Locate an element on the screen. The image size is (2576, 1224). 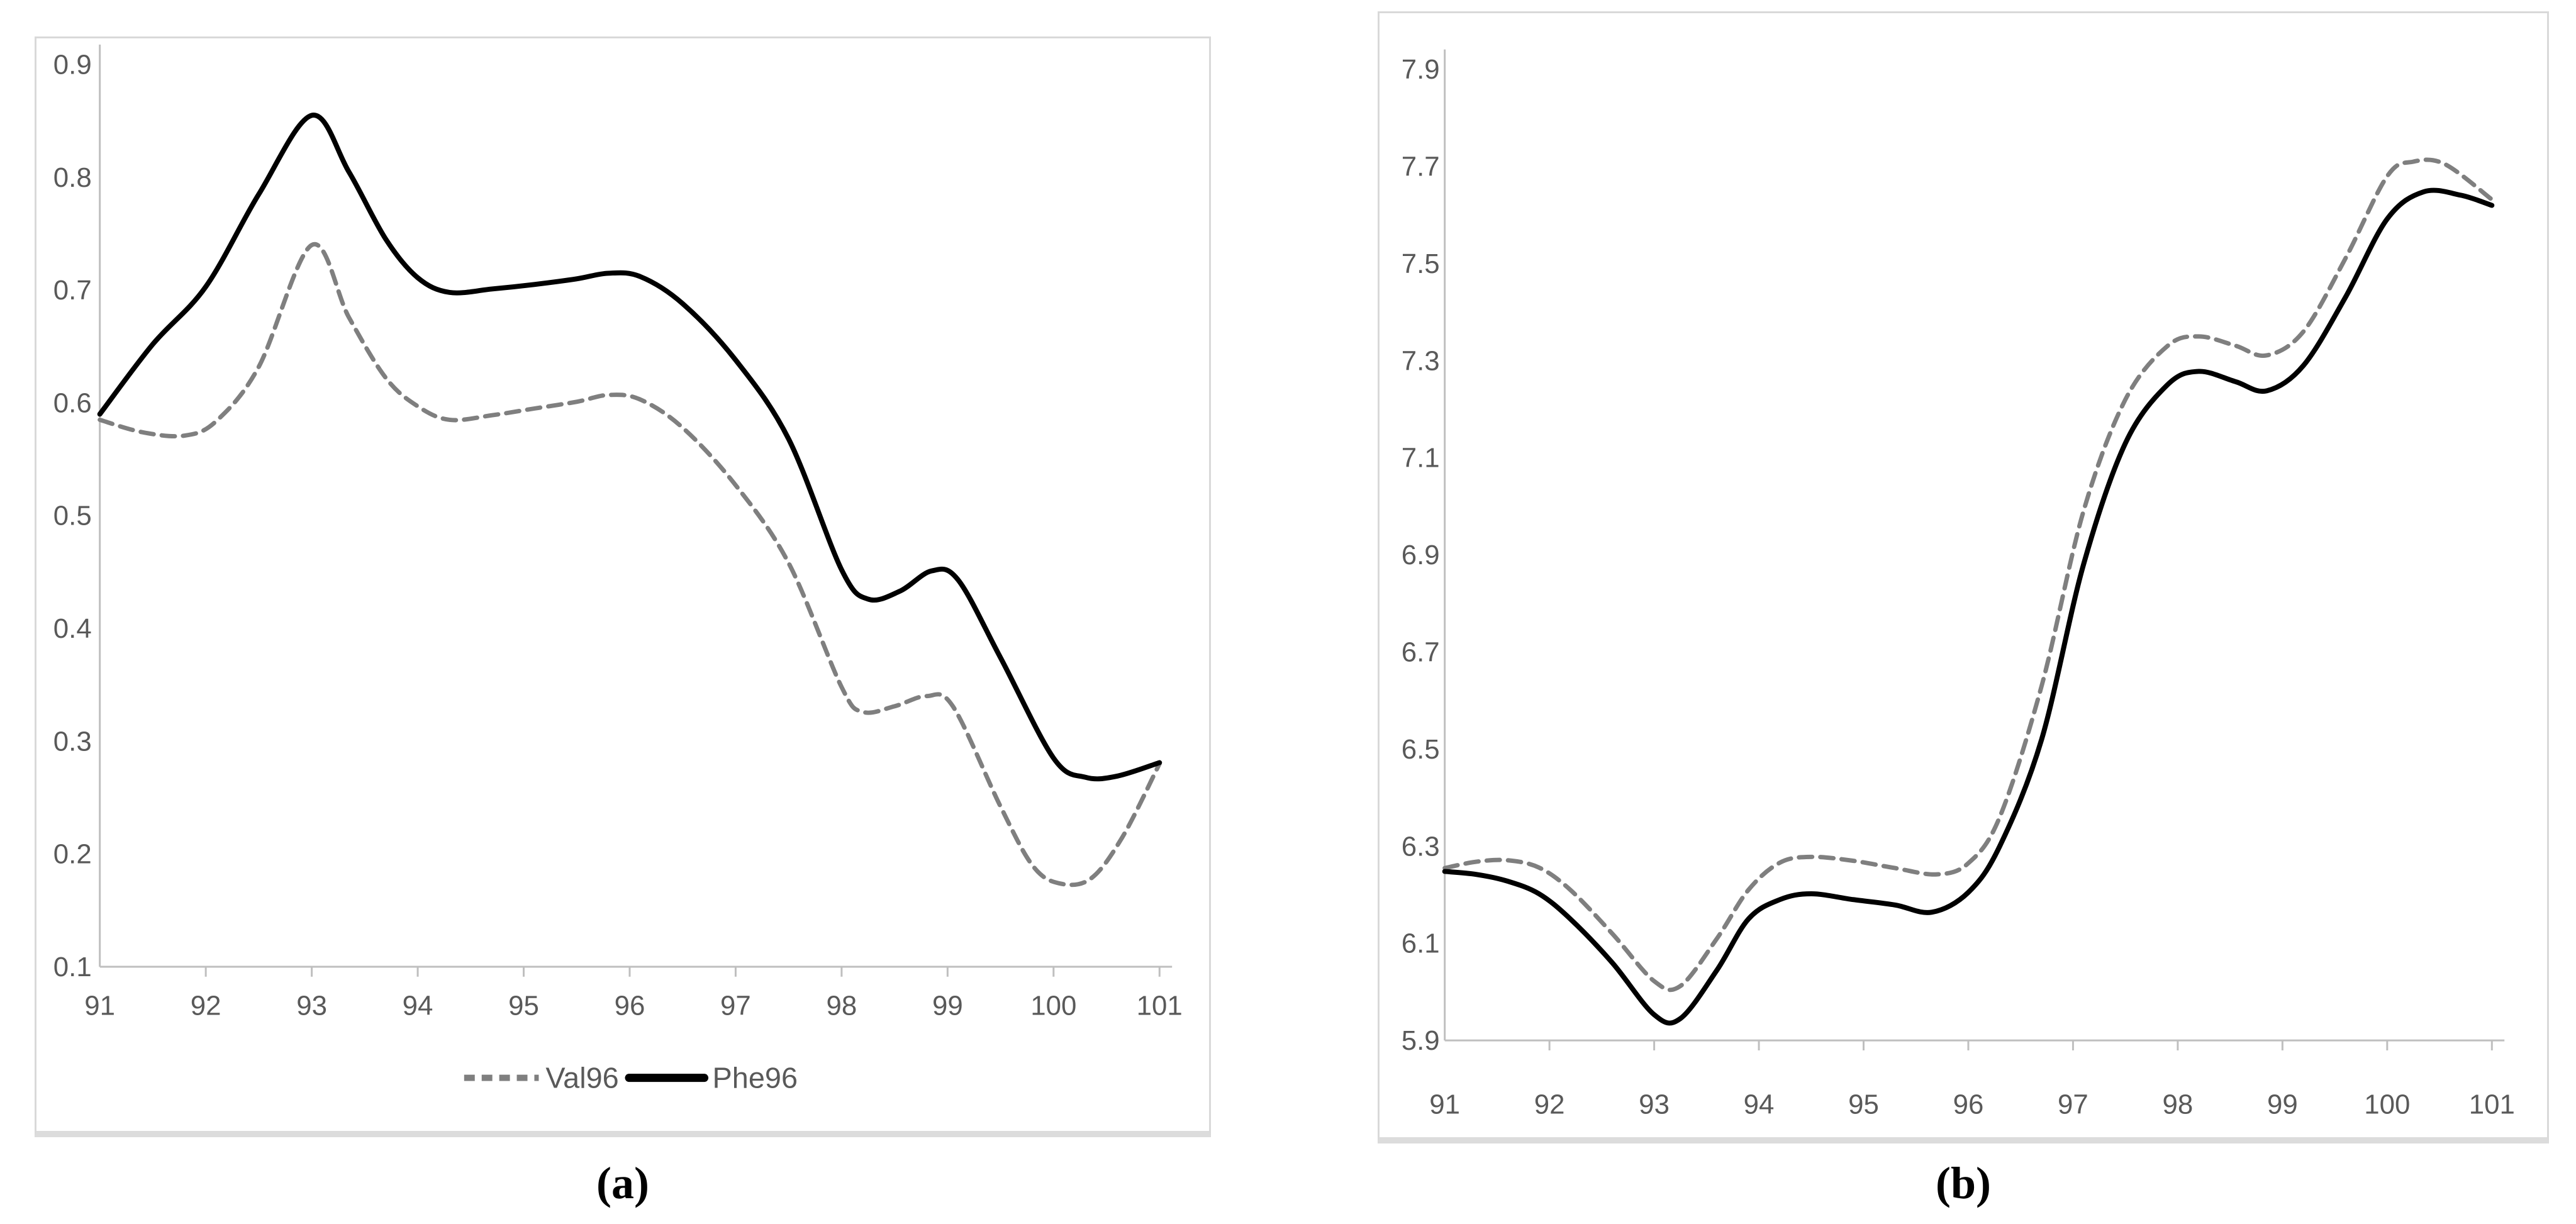
y-tick-label: 0.7 is located at coordinates (72, 290).